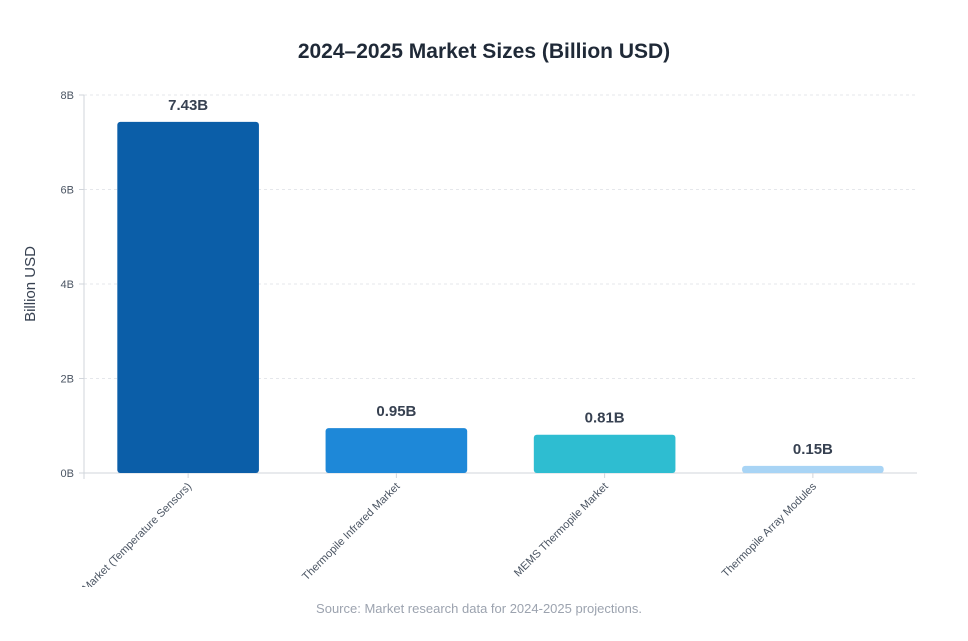 The width and height of the screenshot is (968, 641). I want to click on y-tick-label: 4B, so click(67, 285).